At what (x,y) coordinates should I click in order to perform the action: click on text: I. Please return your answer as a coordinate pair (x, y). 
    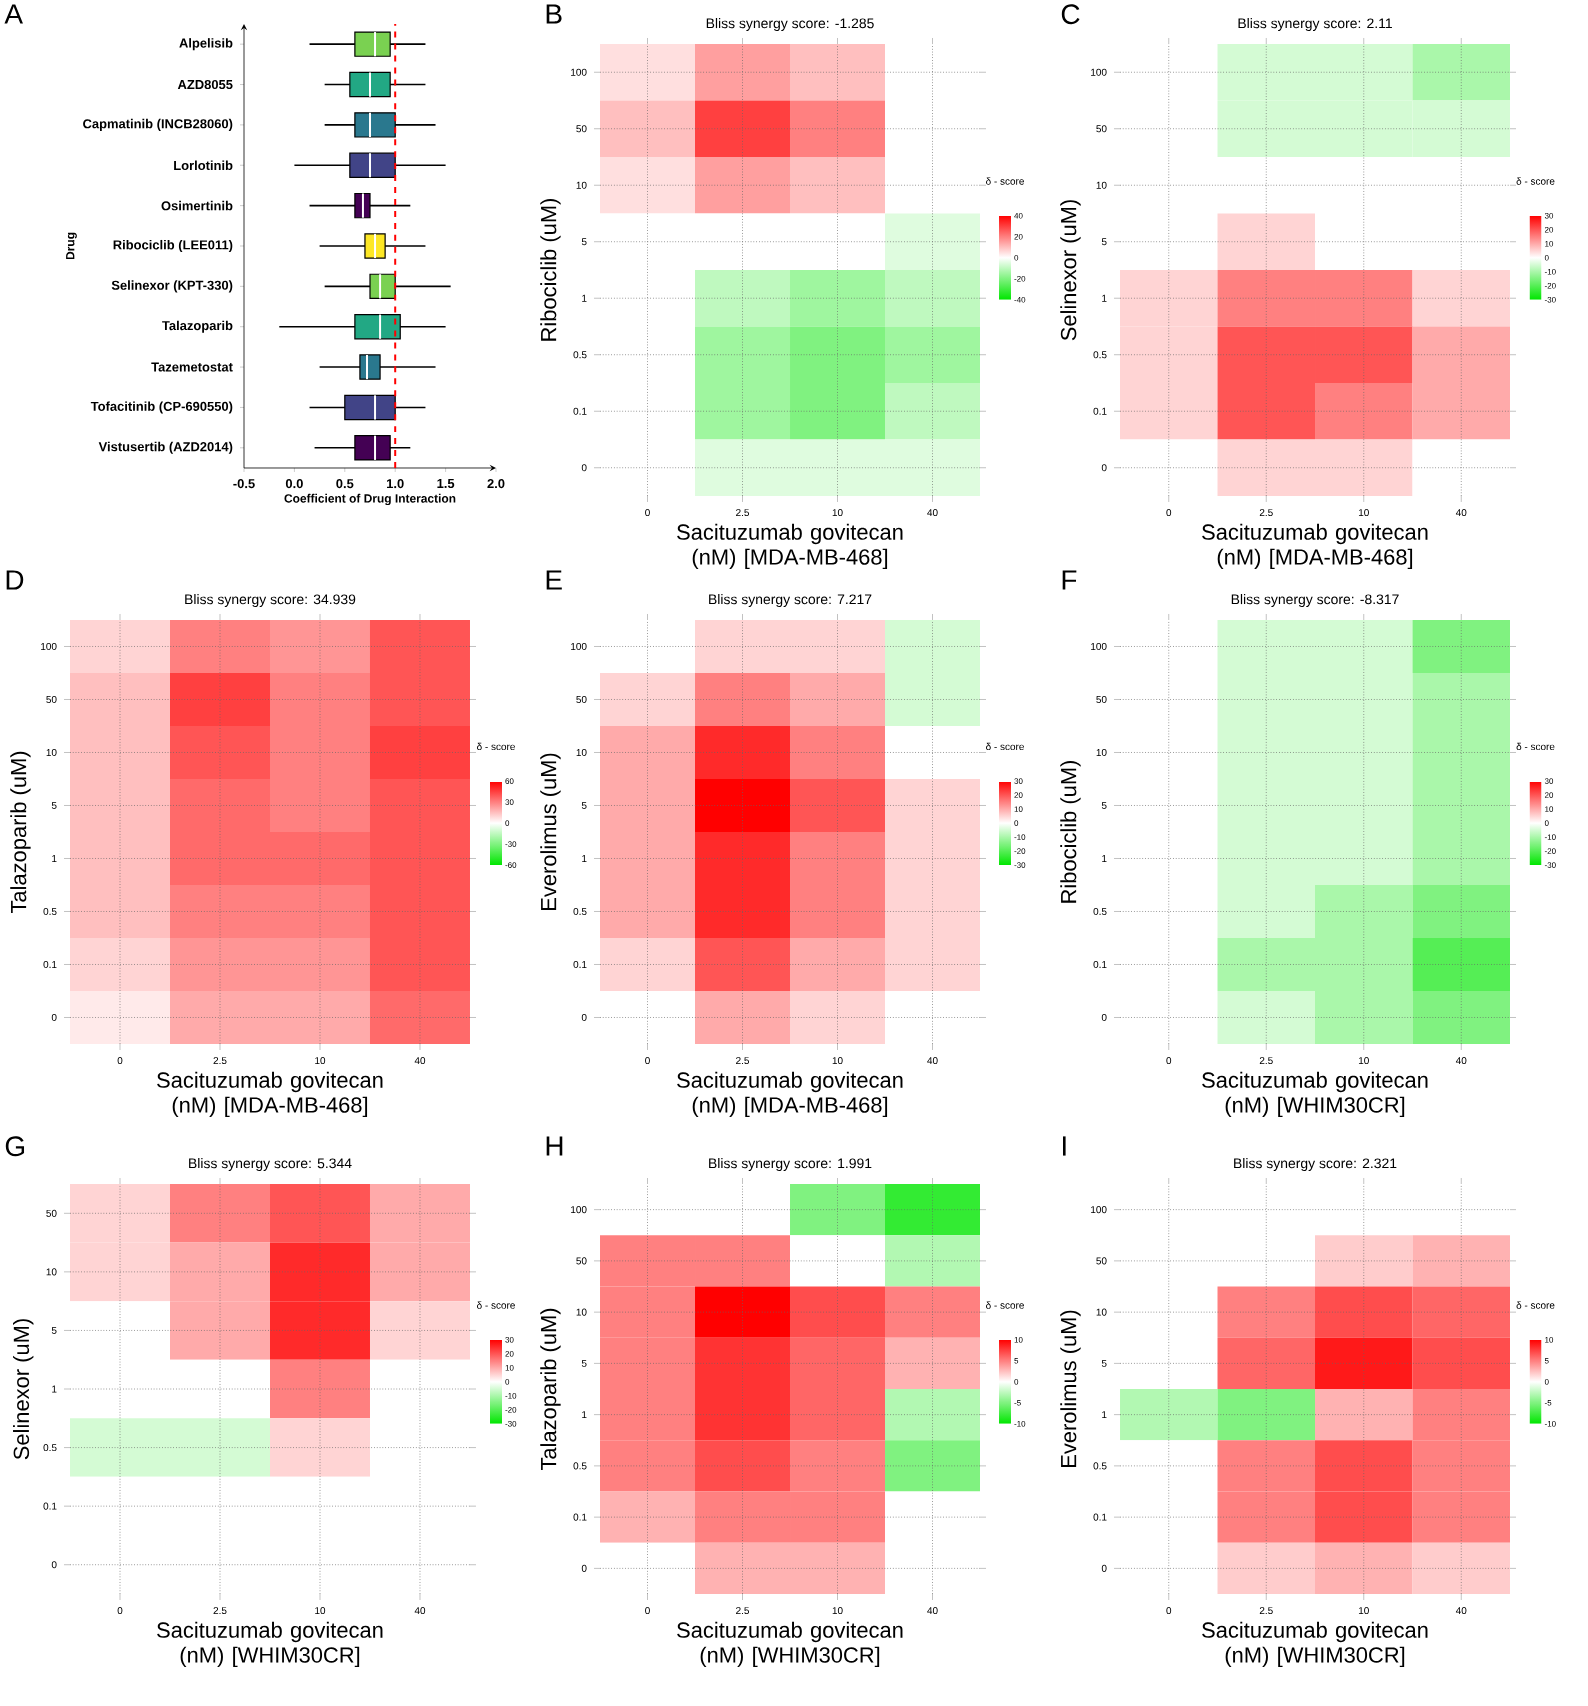
    Looking at the image, I should click on (1064, 1146).